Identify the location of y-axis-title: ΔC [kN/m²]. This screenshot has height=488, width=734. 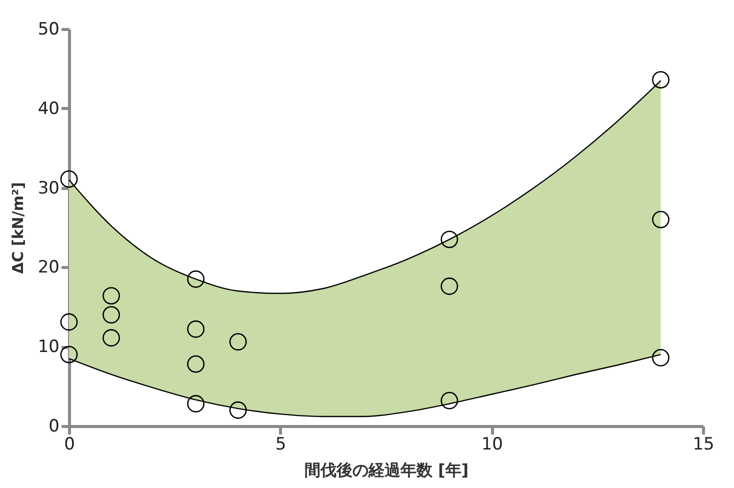
(17, 228).